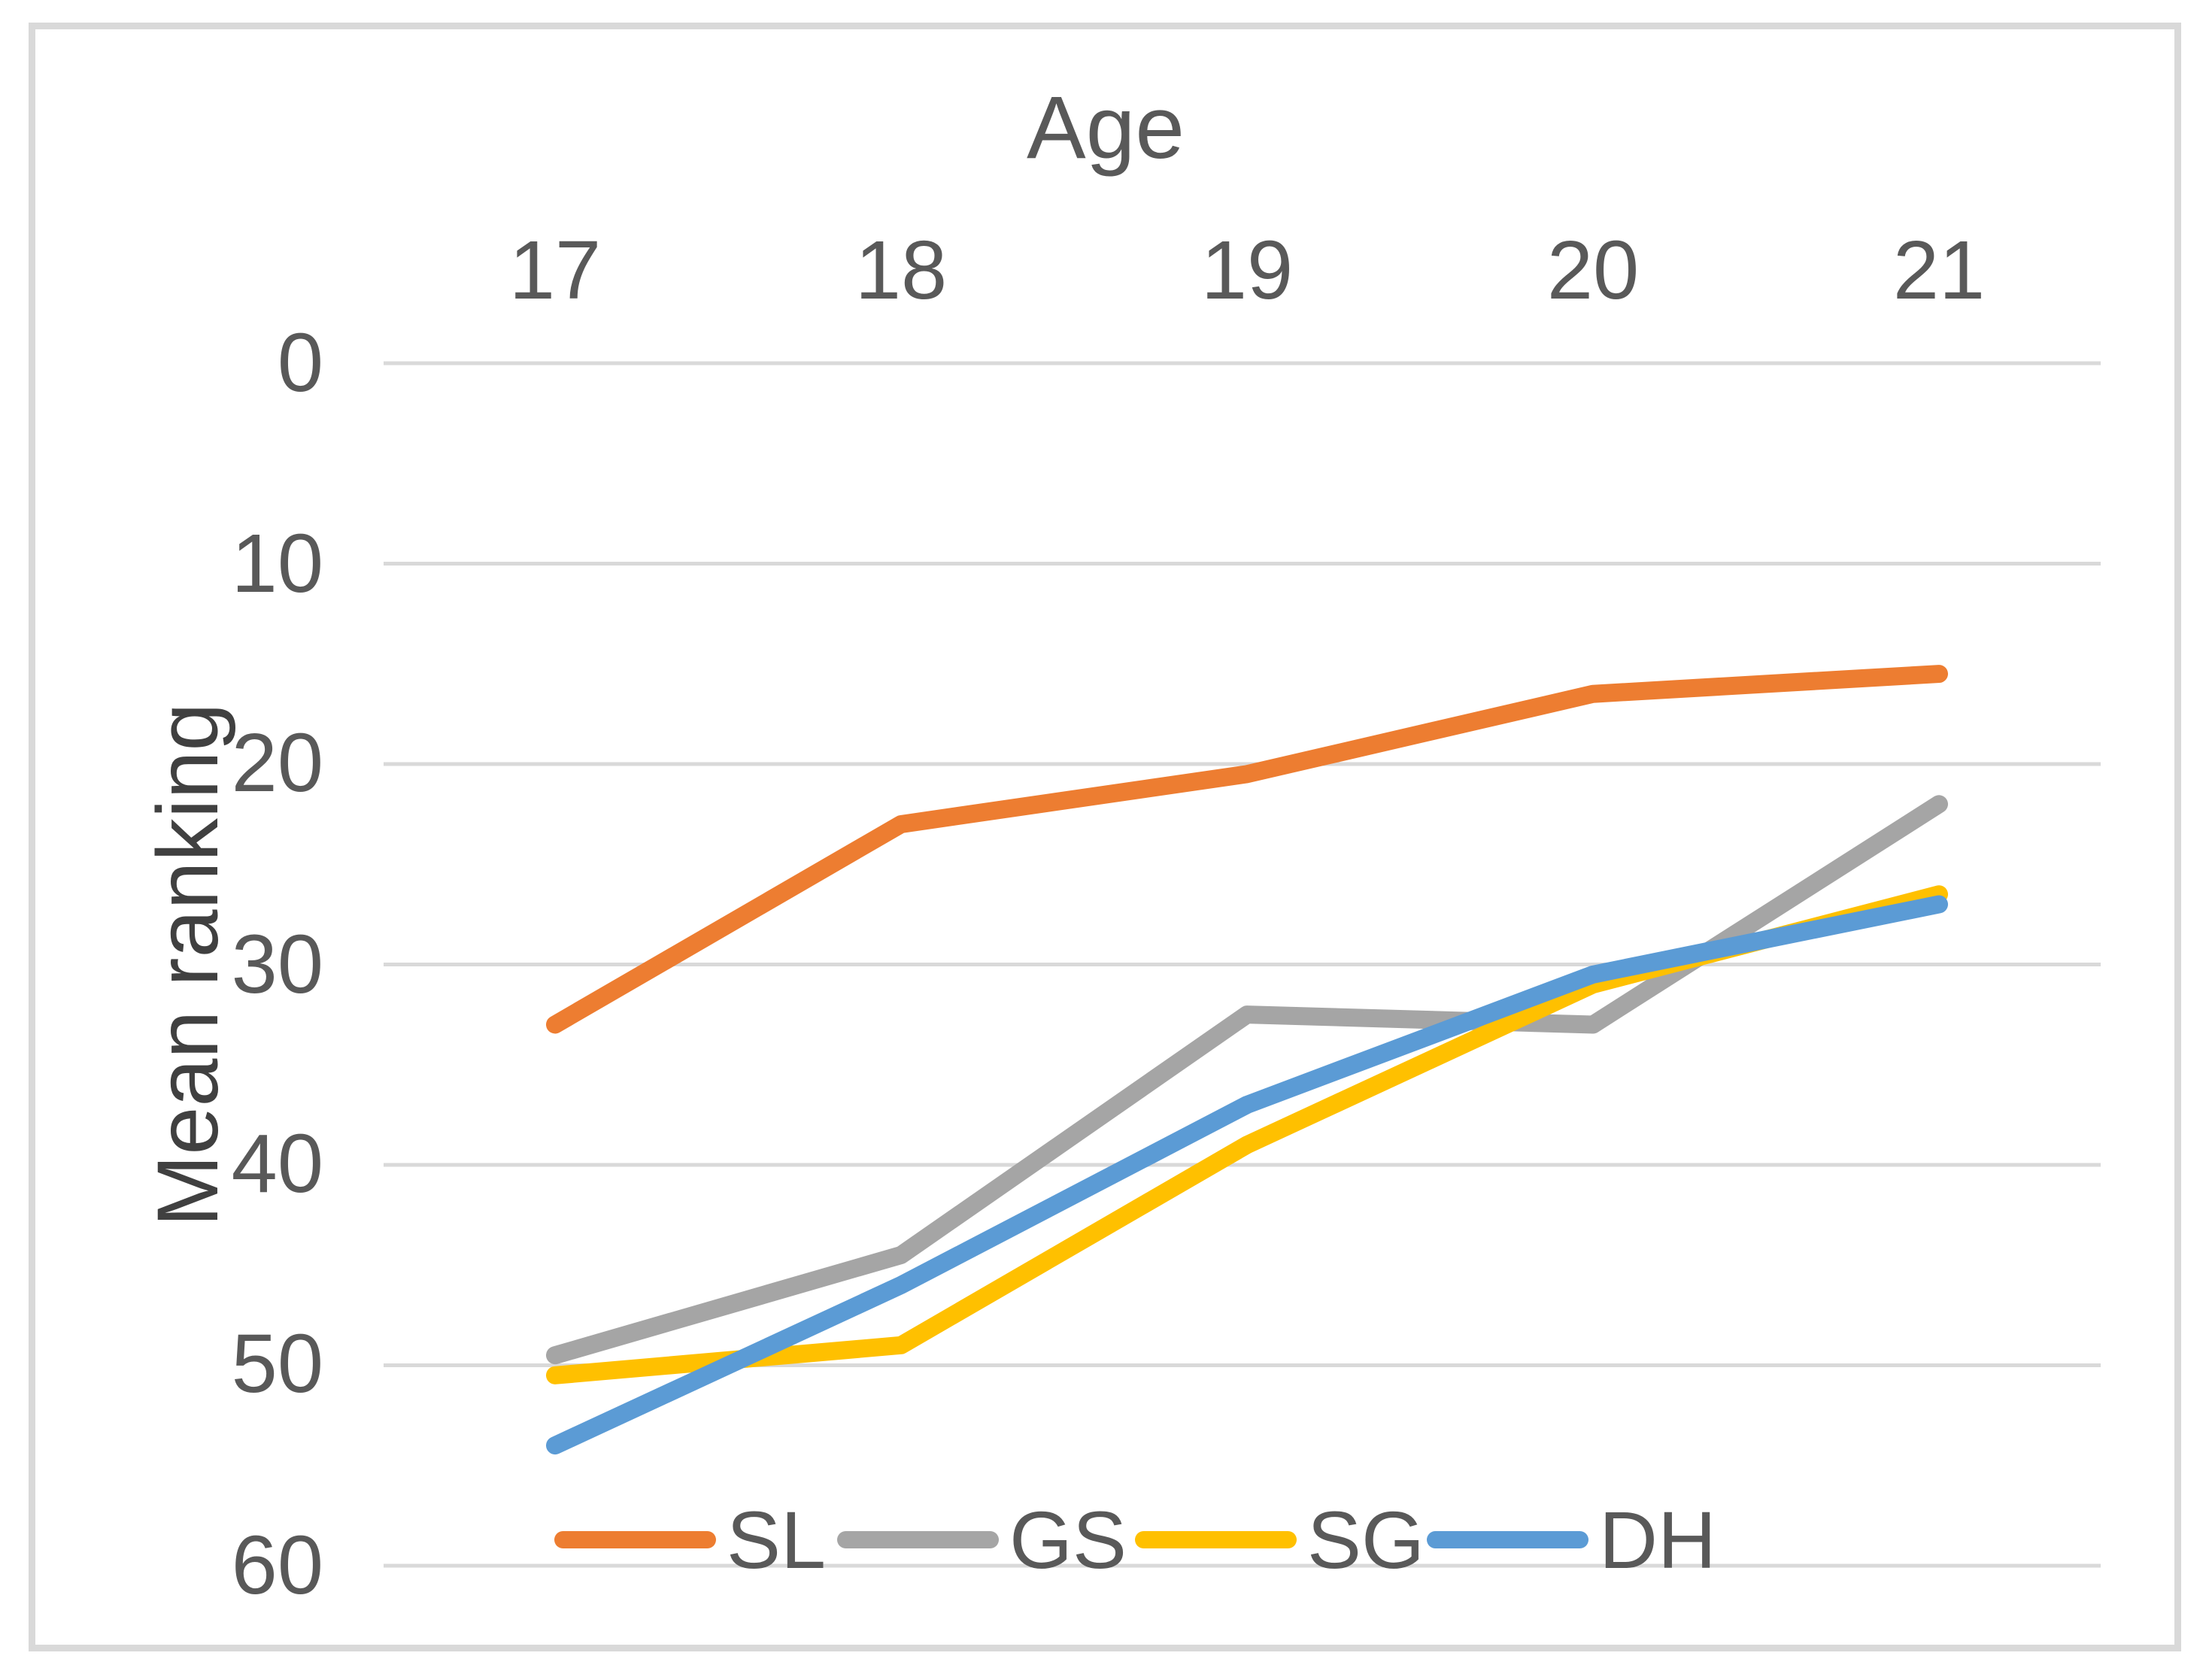 This screenshot has height=1674, width=2212. I want to click on legend-item-sg: SG, so click(1280, 1540).